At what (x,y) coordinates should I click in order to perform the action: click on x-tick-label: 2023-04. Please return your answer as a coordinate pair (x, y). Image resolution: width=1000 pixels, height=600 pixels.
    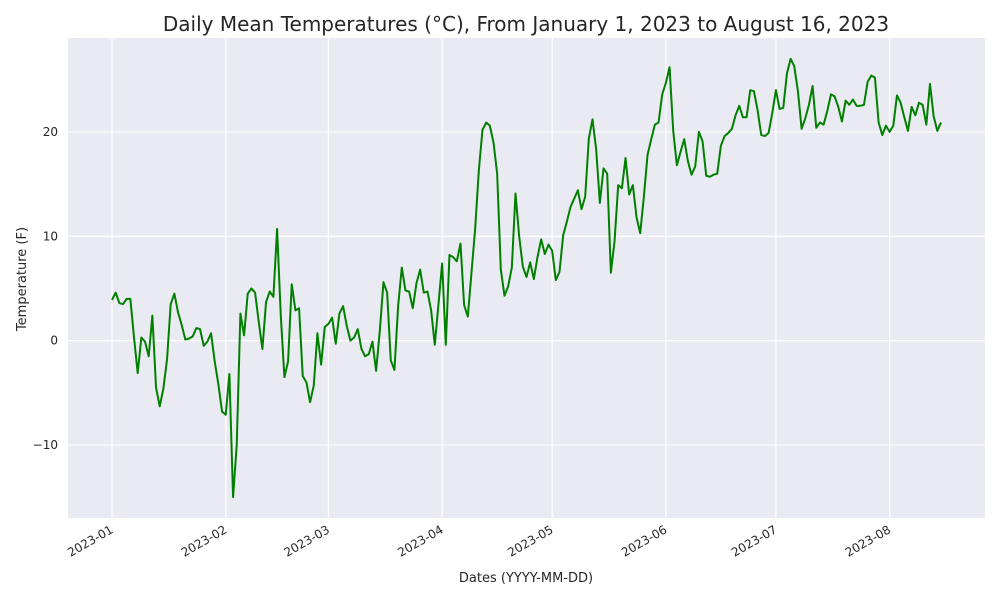
    Looking at the image, I should click on (420, 540).